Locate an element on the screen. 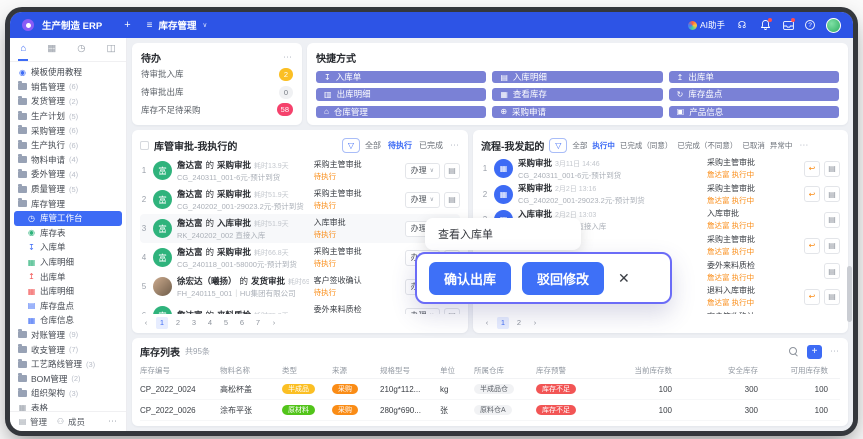 This screenshot has height=439, width=863. sidebar-item-income-expense: 收支管理 (7) is located at coordinates (68, 349).